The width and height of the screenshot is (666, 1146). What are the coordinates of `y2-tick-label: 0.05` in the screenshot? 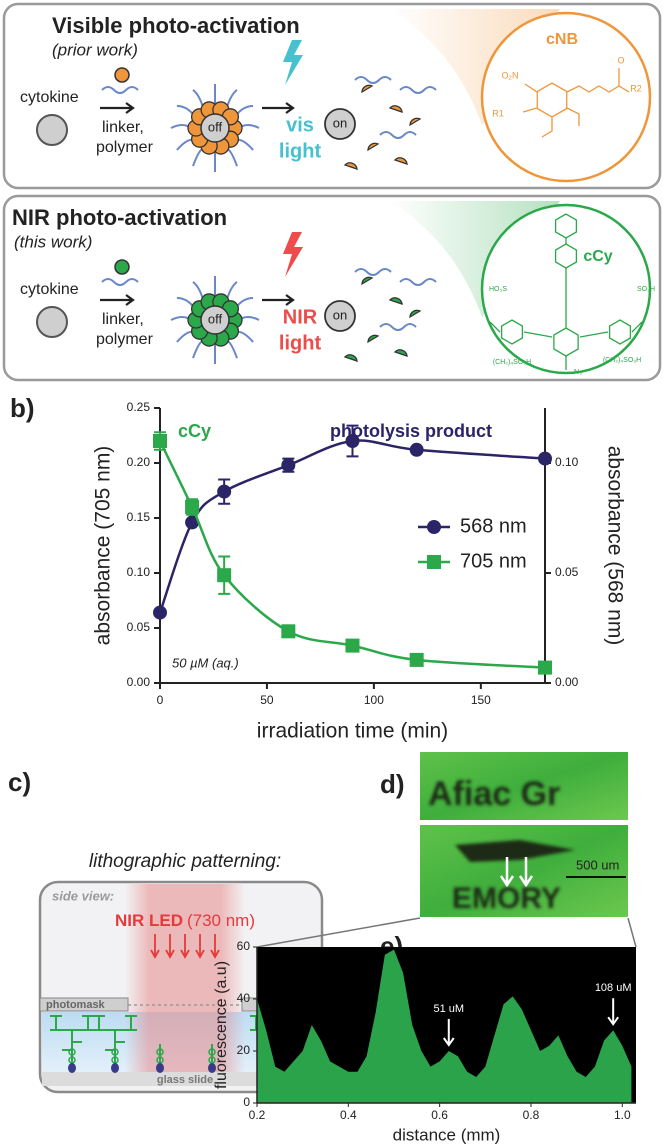 It's located at (567, 572).